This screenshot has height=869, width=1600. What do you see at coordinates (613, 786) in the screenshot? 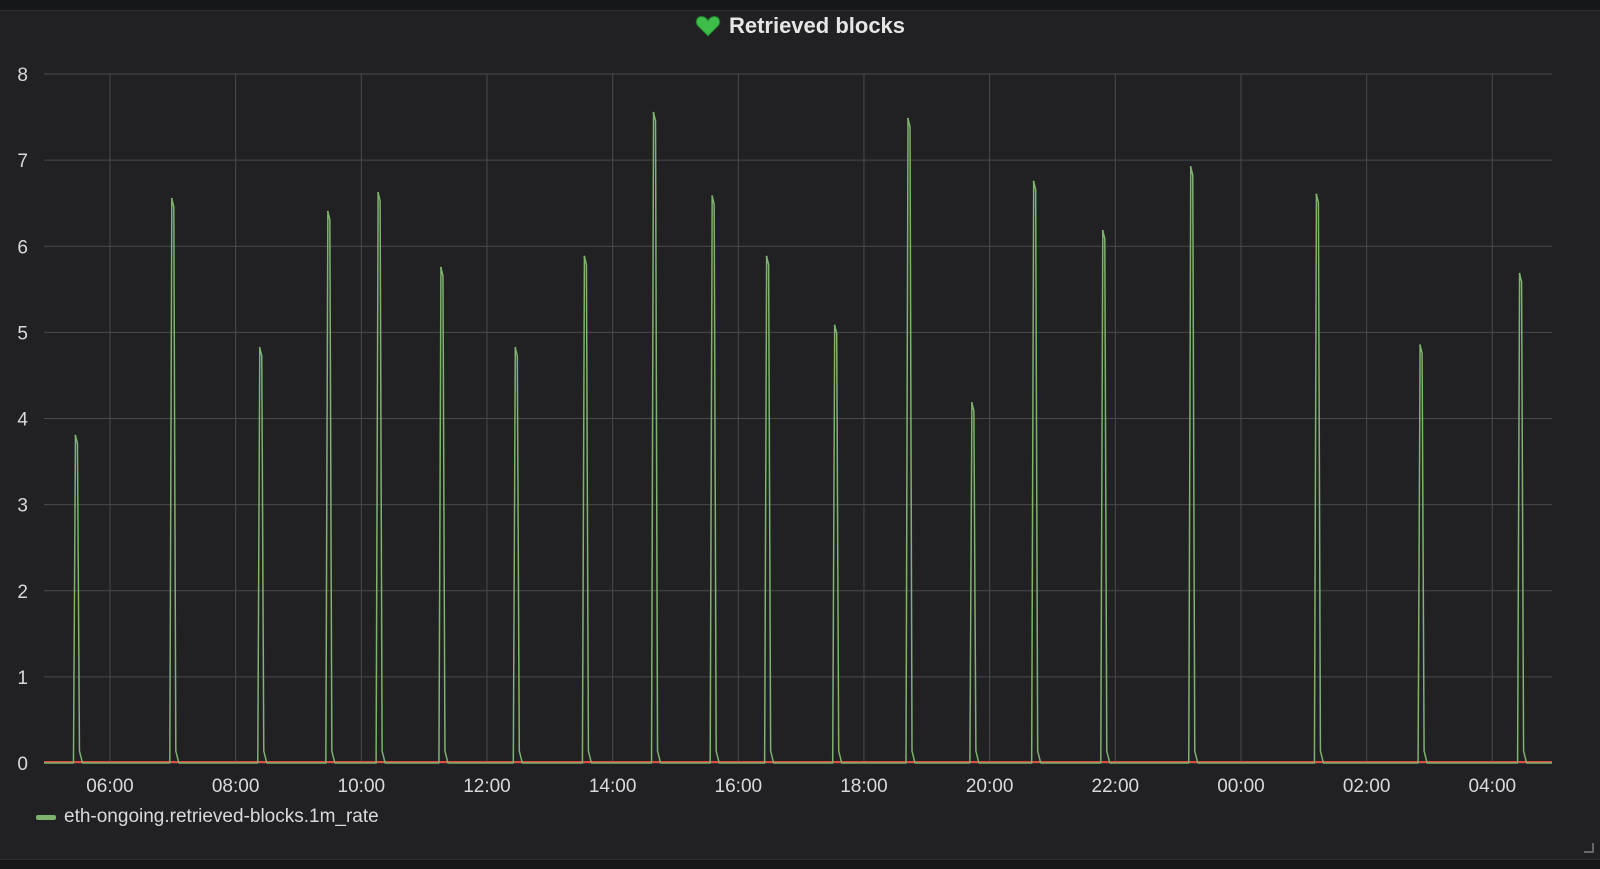
I see `x-tick-label: 14:00` at bounding box center [613, 786].